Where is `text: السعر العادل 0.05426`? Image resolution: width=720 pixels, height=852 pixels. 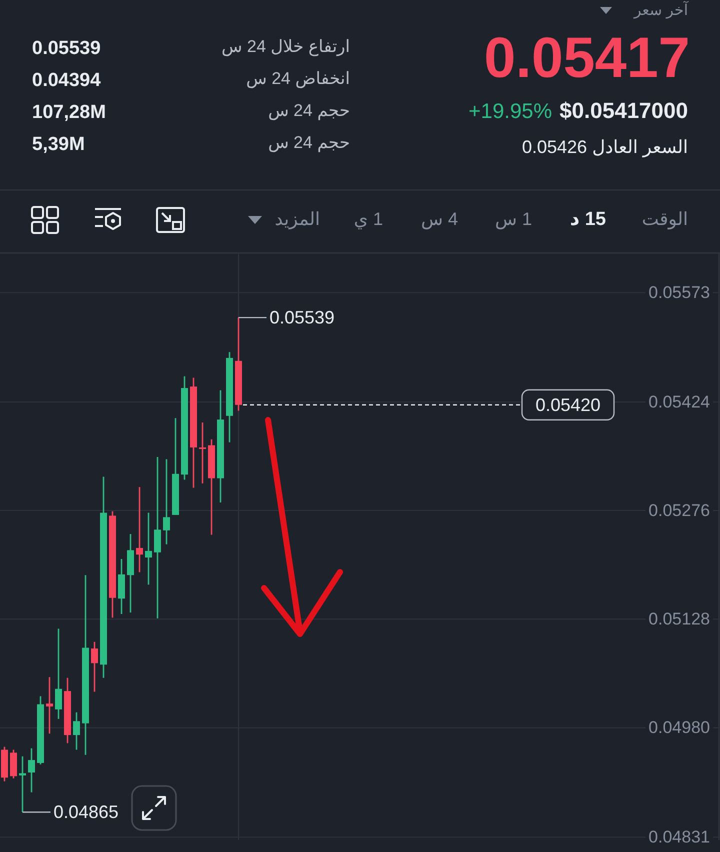 text: السعر العادل 0.05426 is located at coordinates (605, 147).